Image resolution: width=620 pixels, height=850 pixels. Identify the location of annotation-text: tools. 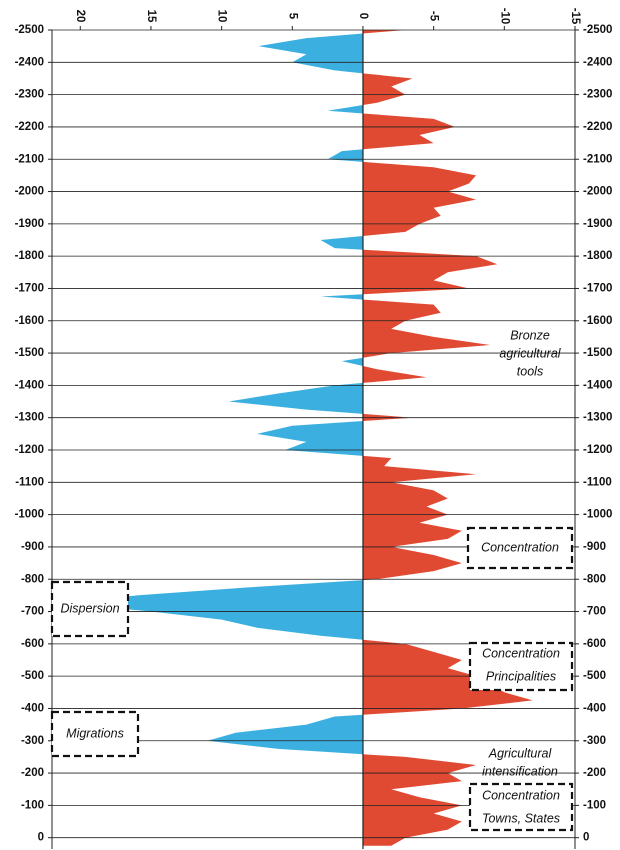
(530, 371).